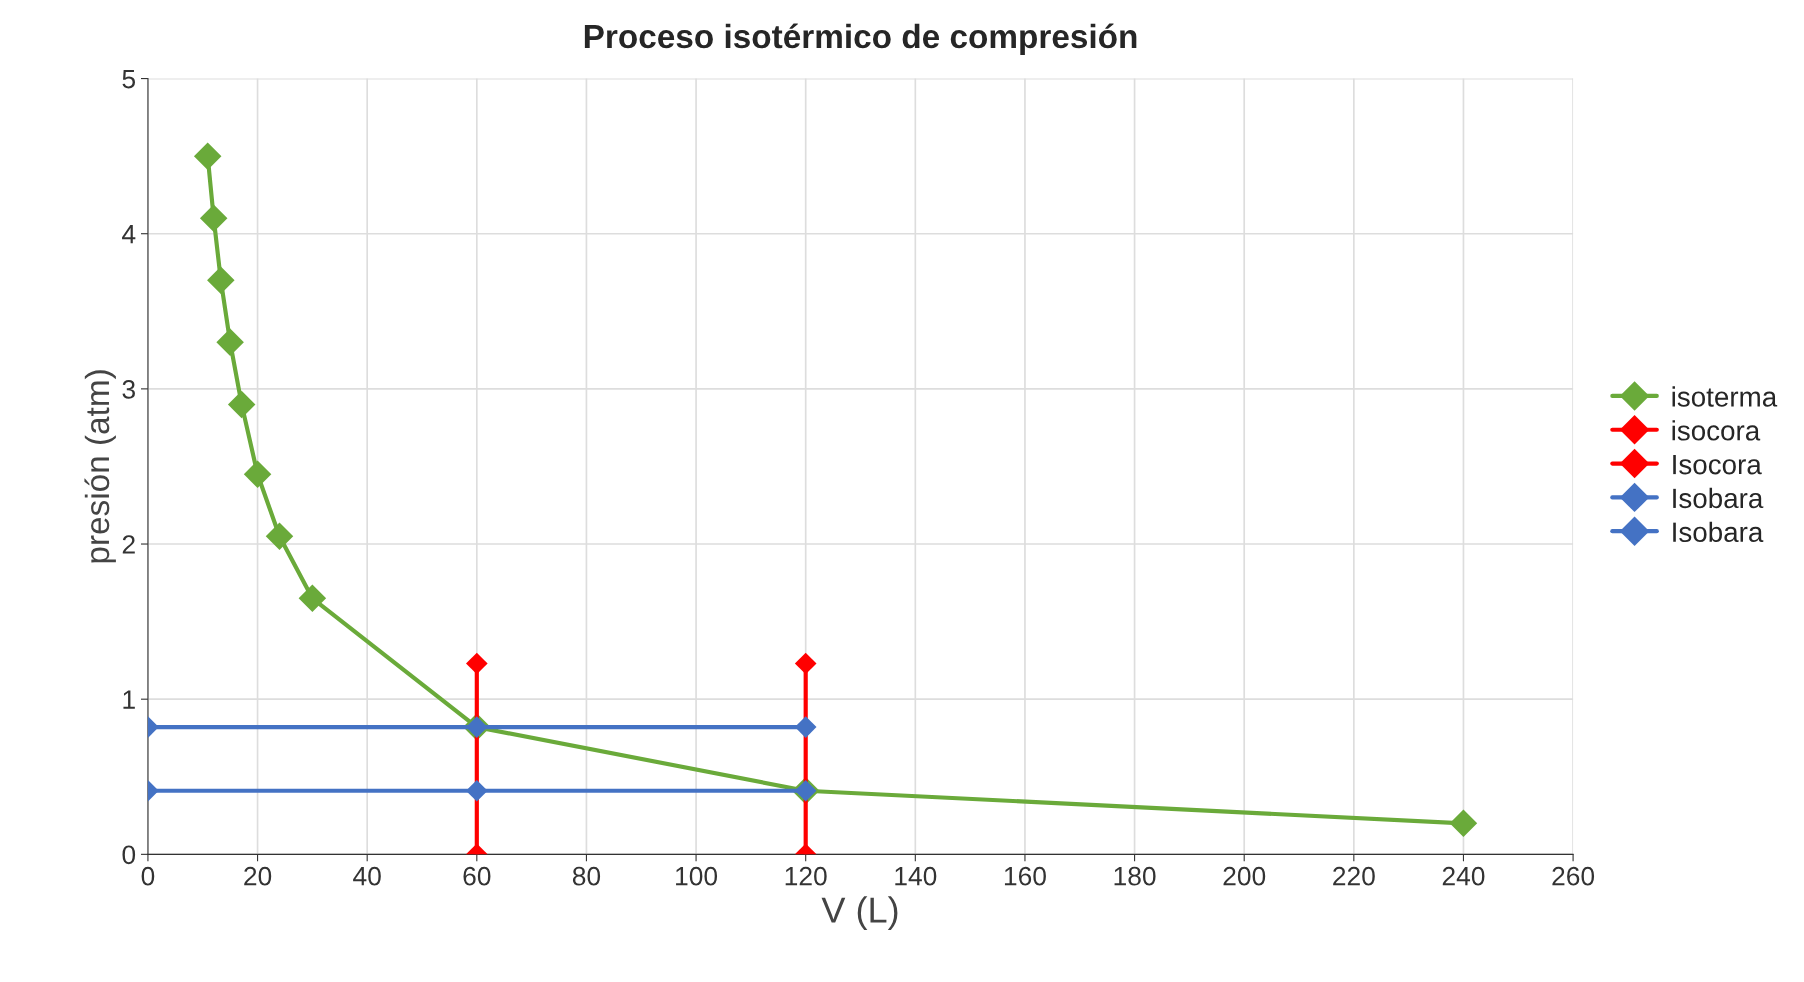 The width and height of the screenshot is (1804, 982). I want to click on x-tick-label: 0, so click(148, 876).